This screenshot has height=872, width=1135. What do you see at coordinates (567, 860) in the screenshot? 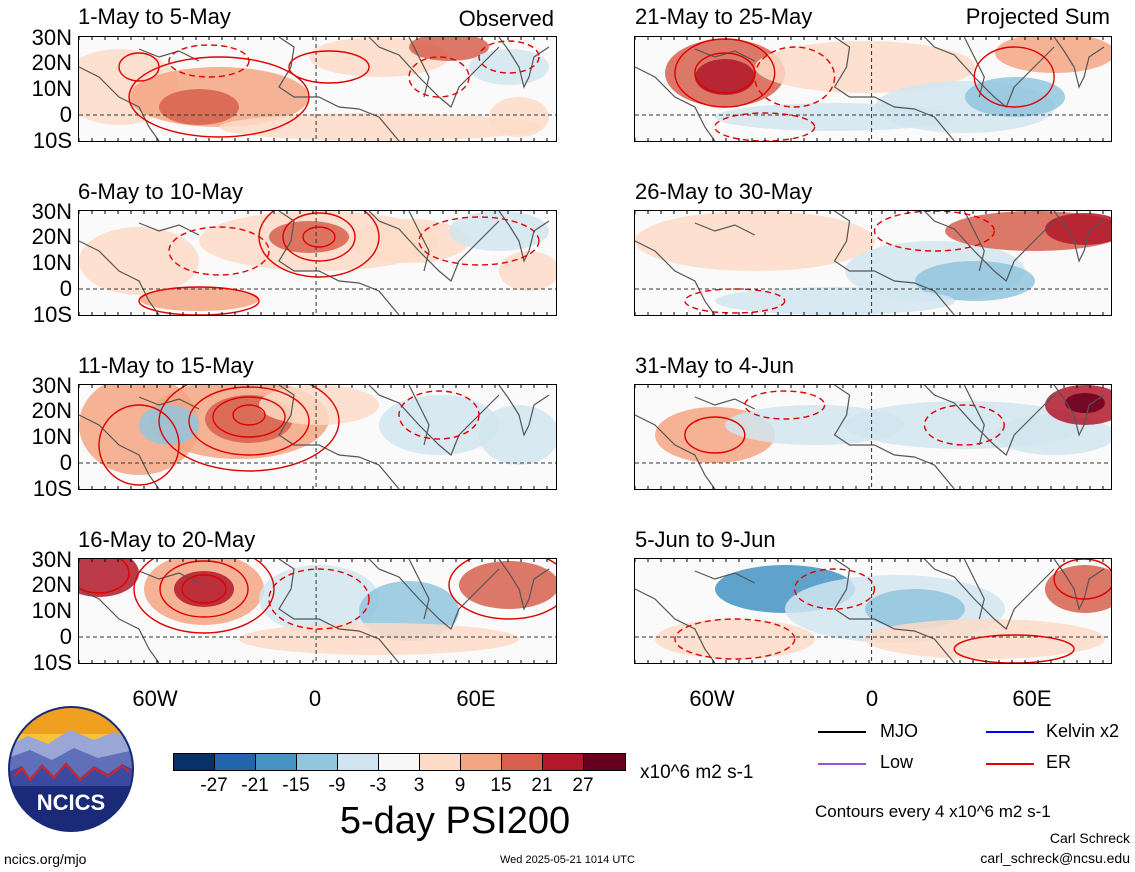
I see `footer-timestamp: Wed 2025-05-21 1014 UTC` at bounding box center [567, 860].